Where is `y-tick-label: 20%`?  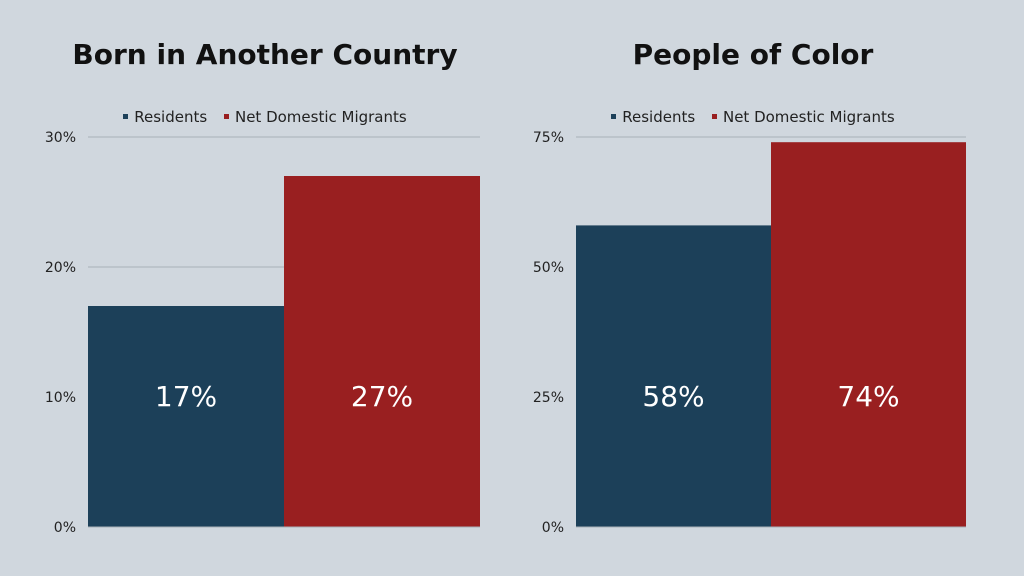
y-tick-label: 20% is located at coordinates (60, 268).